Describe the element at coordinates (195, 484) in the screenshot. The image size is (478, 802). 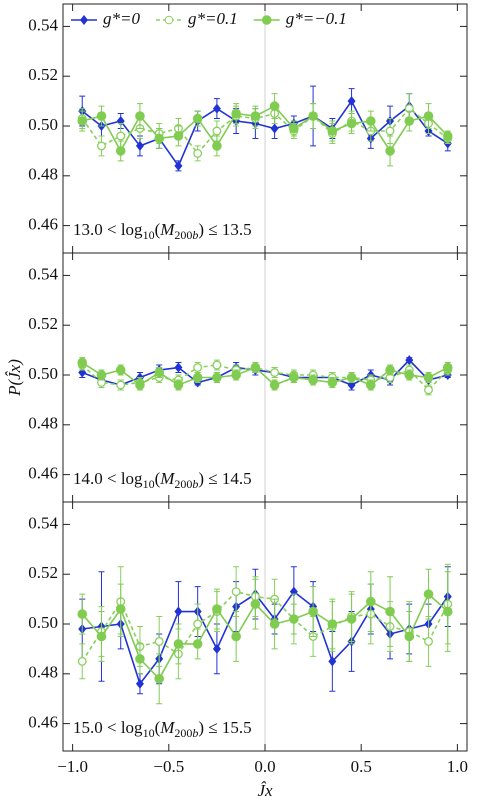
I see `annotation-part: b` at that location.